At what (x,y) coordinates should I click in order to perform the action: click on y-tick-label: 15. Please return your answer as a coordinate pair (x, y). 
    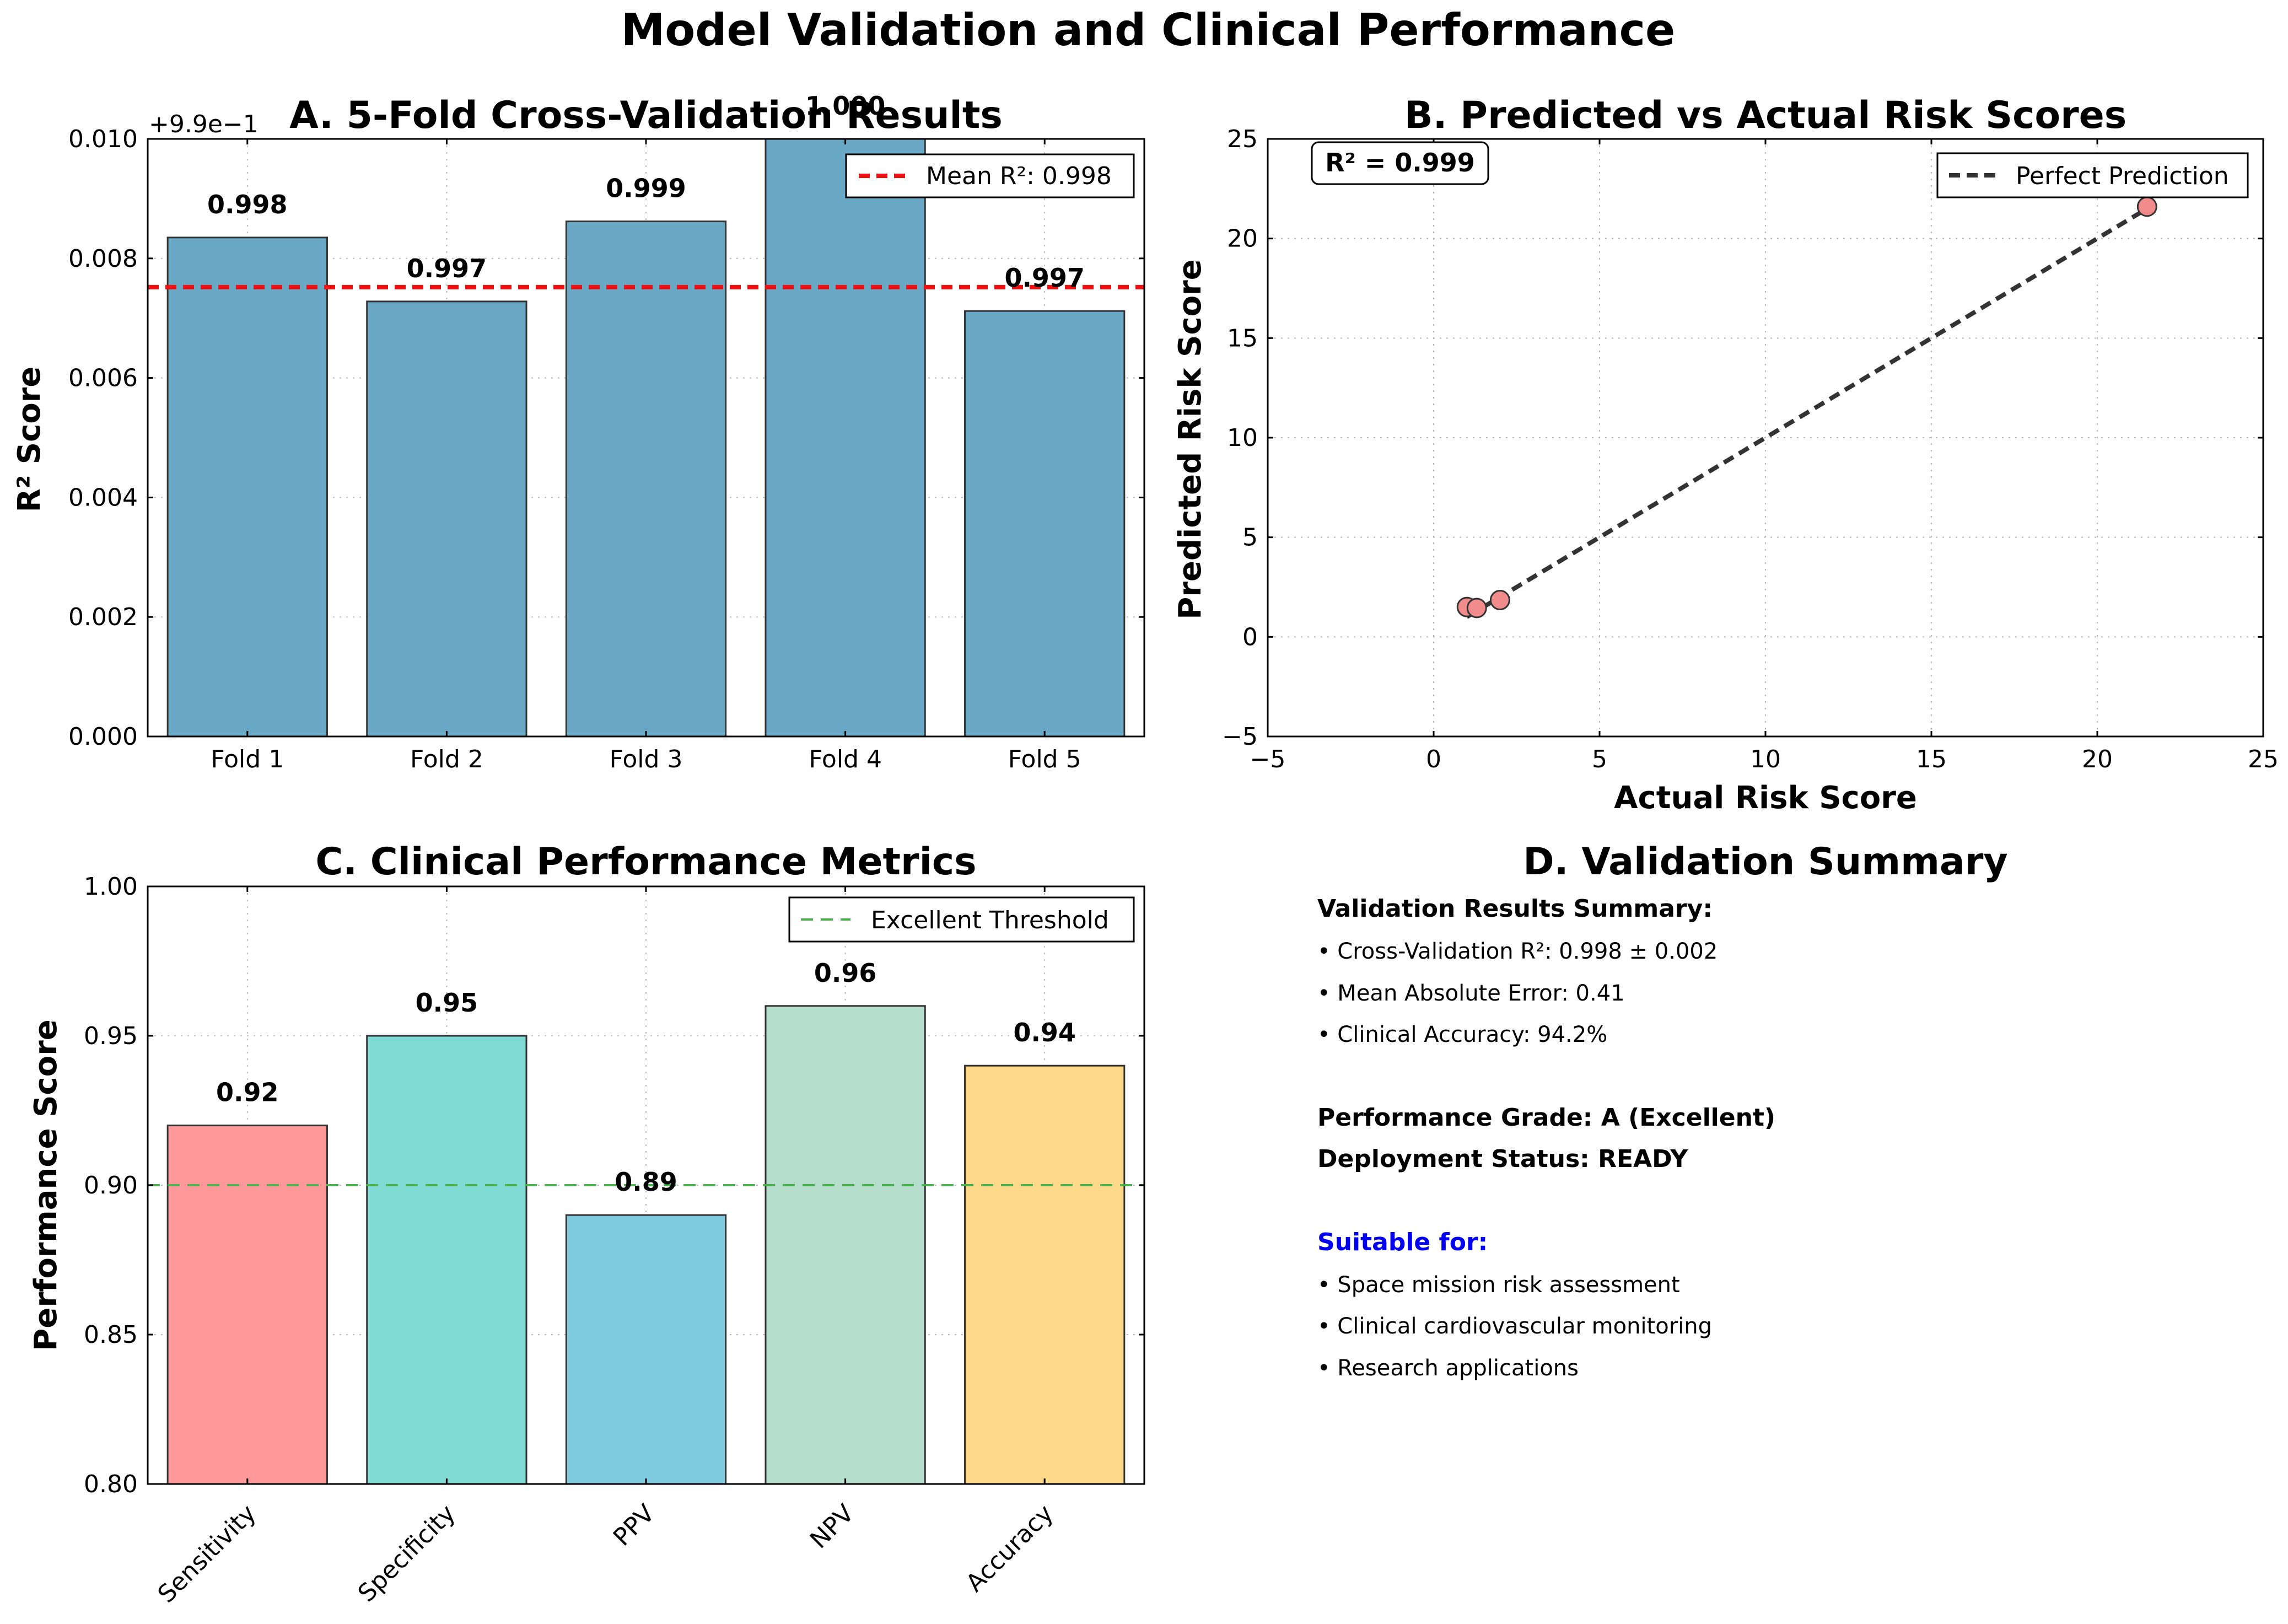
    Looking at the image, I should click on (1242, 338).